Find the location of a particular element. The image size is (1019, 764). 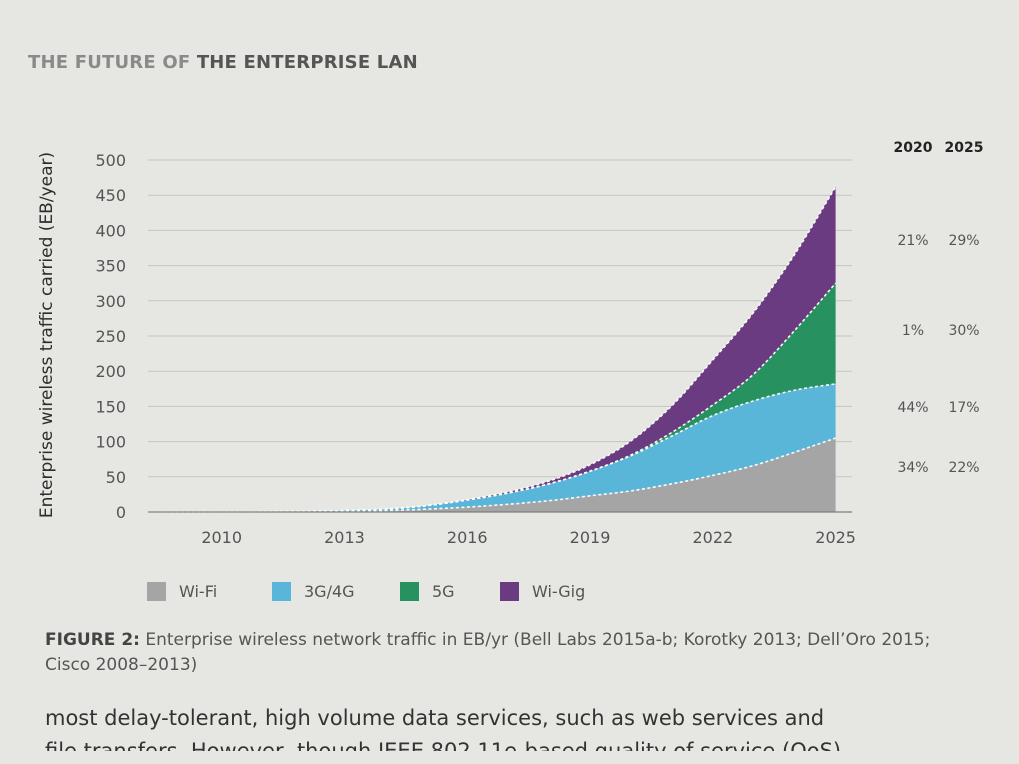

y-tick-label: 250 is located at coordinates (110, 336).